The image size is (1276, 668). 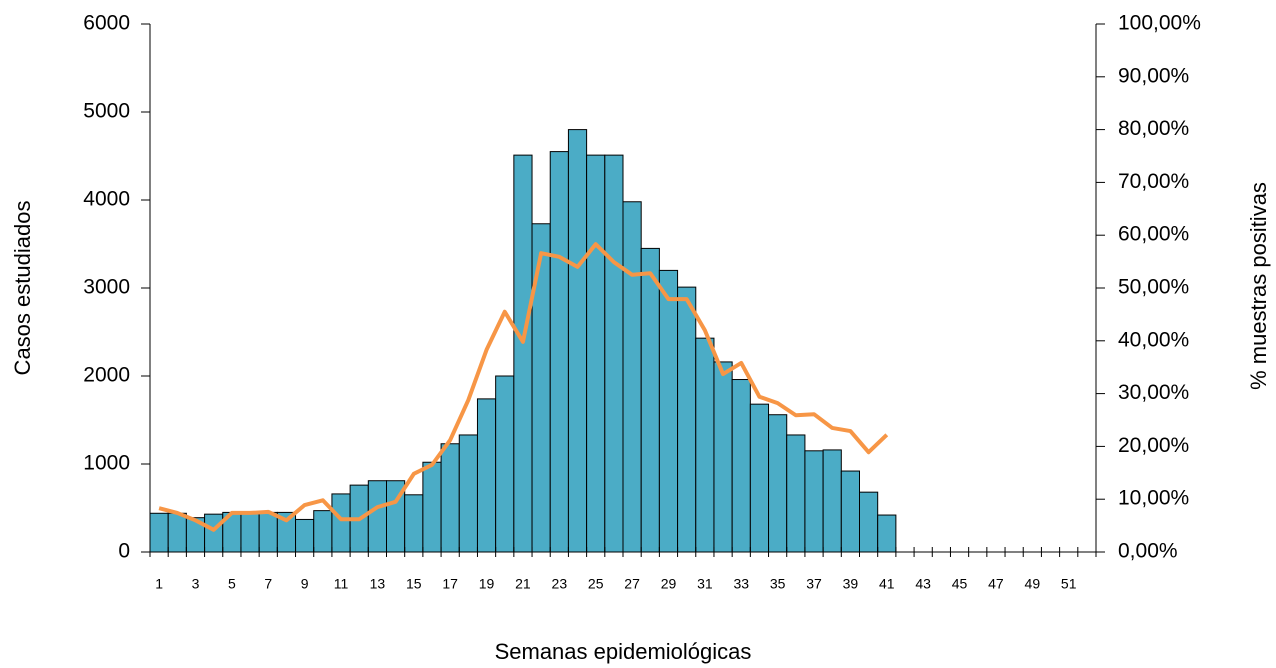 I want to click on x-tick-label: 1, so click(x=159, y=584).